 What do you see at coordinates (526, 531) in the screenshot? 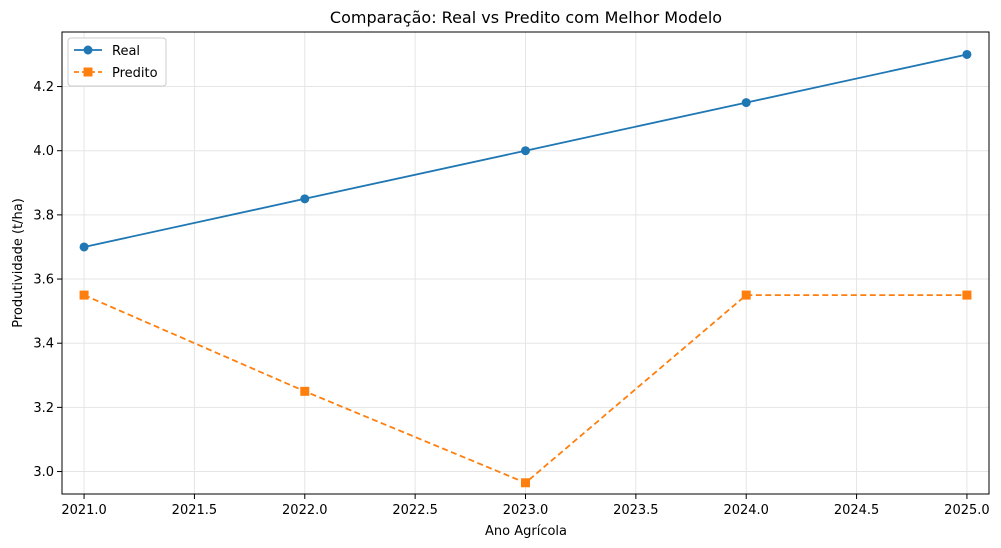
I see `x-axis-title: Ano Agrícola` at bounding box center [526, 531].